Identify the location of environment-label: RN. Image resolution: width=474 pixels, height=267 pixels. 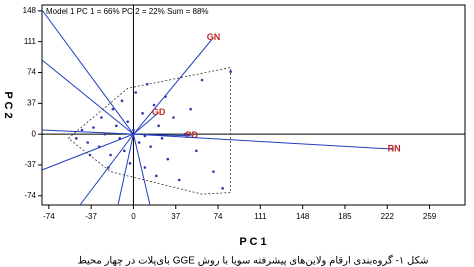
(394, 149).